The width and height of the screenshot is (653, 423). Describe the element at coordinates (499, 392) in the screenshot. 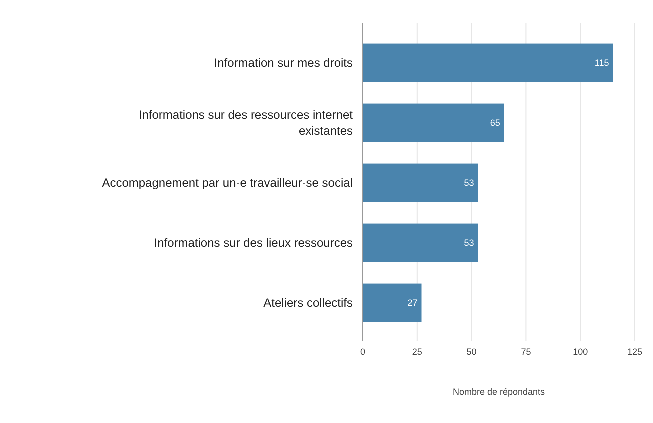

I see `x-axis-title: Nombre de répondants` at that location.